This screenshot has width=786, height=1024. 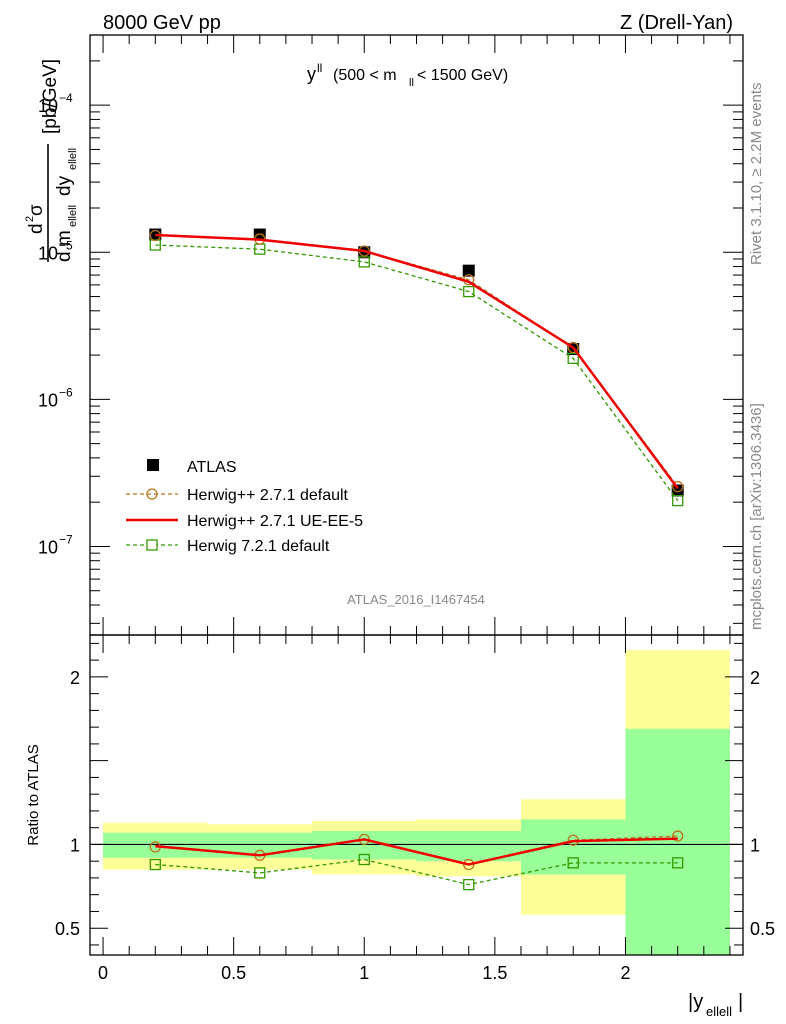 I want to click on main-y-tick-label-exponent: −5, so click(x=66, y=245).